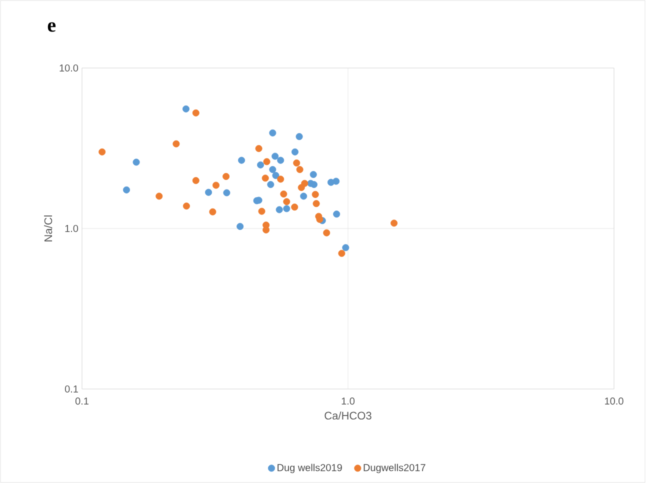 The height and width of the screenshot is (483, 651). Describe the element at coordinates (348, 401) in the screenshot. I see `x-tick-label: 1.0` at that location.